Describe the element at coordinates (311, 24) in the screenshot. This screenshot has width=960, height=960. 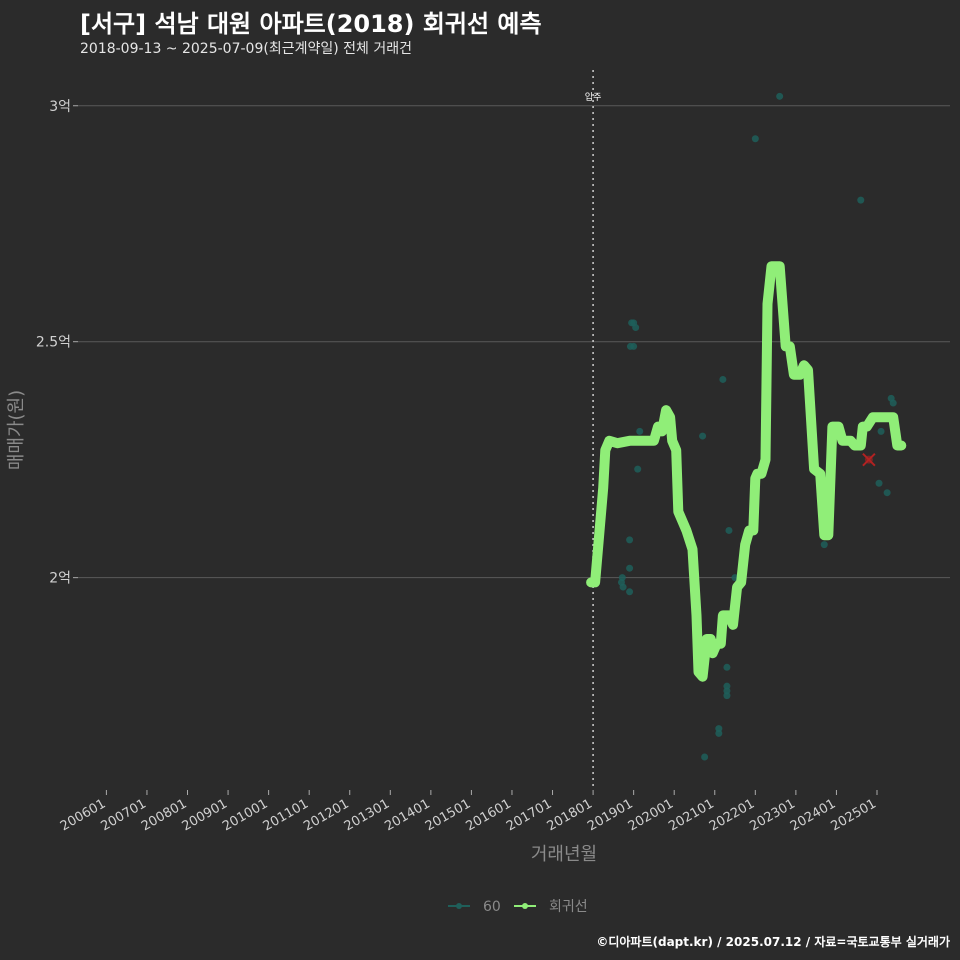
I see `chart-title: [서구] 석남 대원 아파트(2018) 회귀선 예측` at that location.